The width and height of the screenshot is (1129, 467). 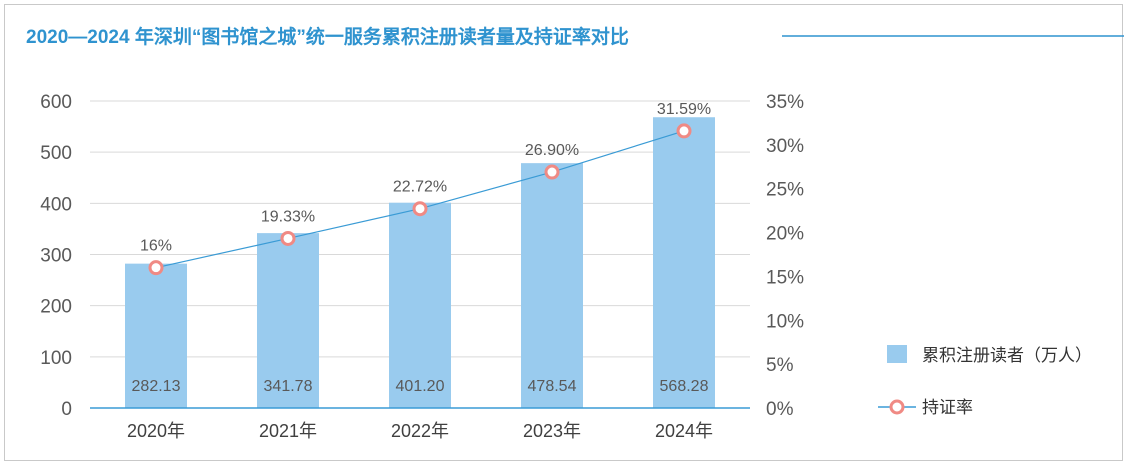 What do you see at coordinates (56, 153) in the screenshot?
I see `y-left-tick-label: 500` at bounding box center [56, 153].